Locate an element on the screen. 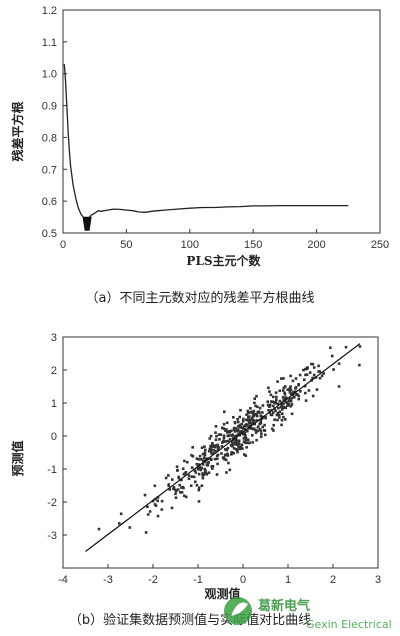 The width and height of the screenshot is (400, 636). y-tick-label-b: -1 is located at coordinates (52, 470).